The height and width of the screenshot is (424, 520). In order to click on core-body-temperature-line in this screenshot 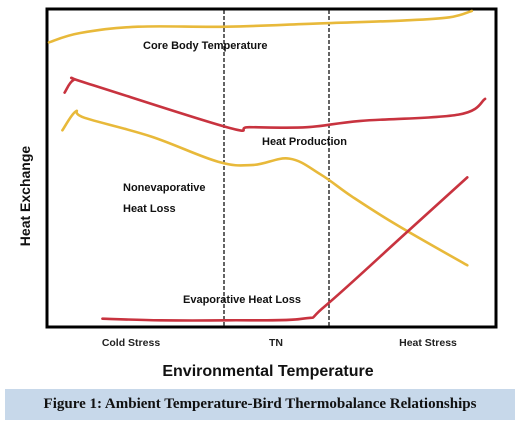, I will do `click(260, 26)`.